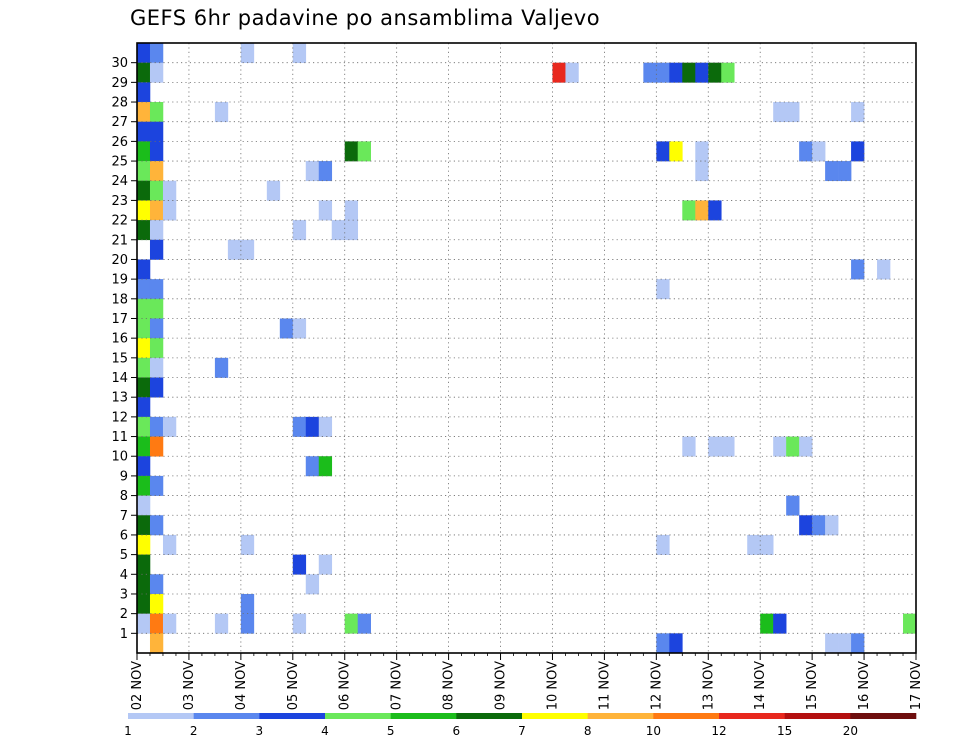 This screenshot has width=960, height=742. Describe the element at coordinates (119, 181) in the screenshot. I see `y-tick-label: 24` at that location.